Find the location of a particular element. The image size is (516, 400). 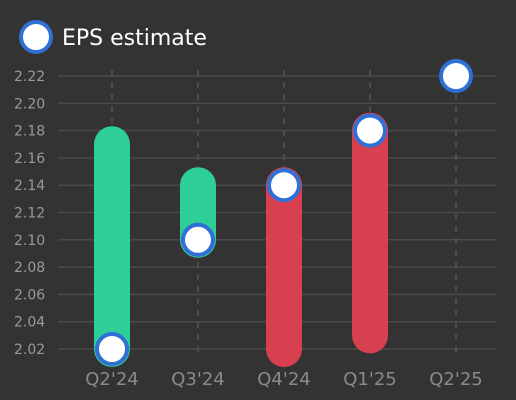

legend-marker-icon is located at coordinates (36, 37).